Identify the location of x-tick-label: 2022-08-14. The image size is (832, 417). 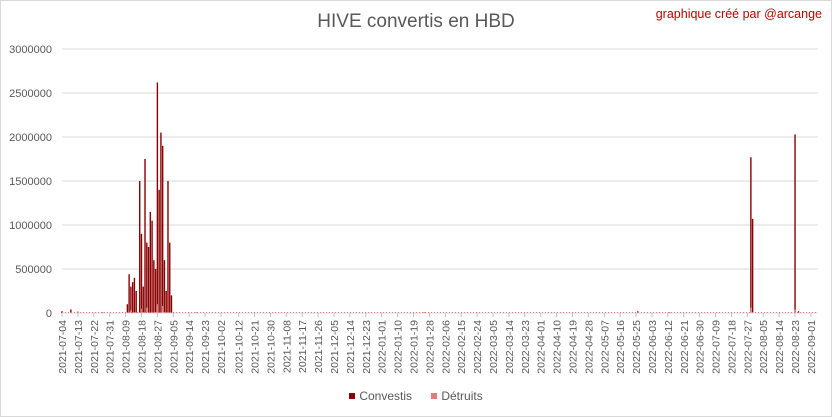
(780, 347).